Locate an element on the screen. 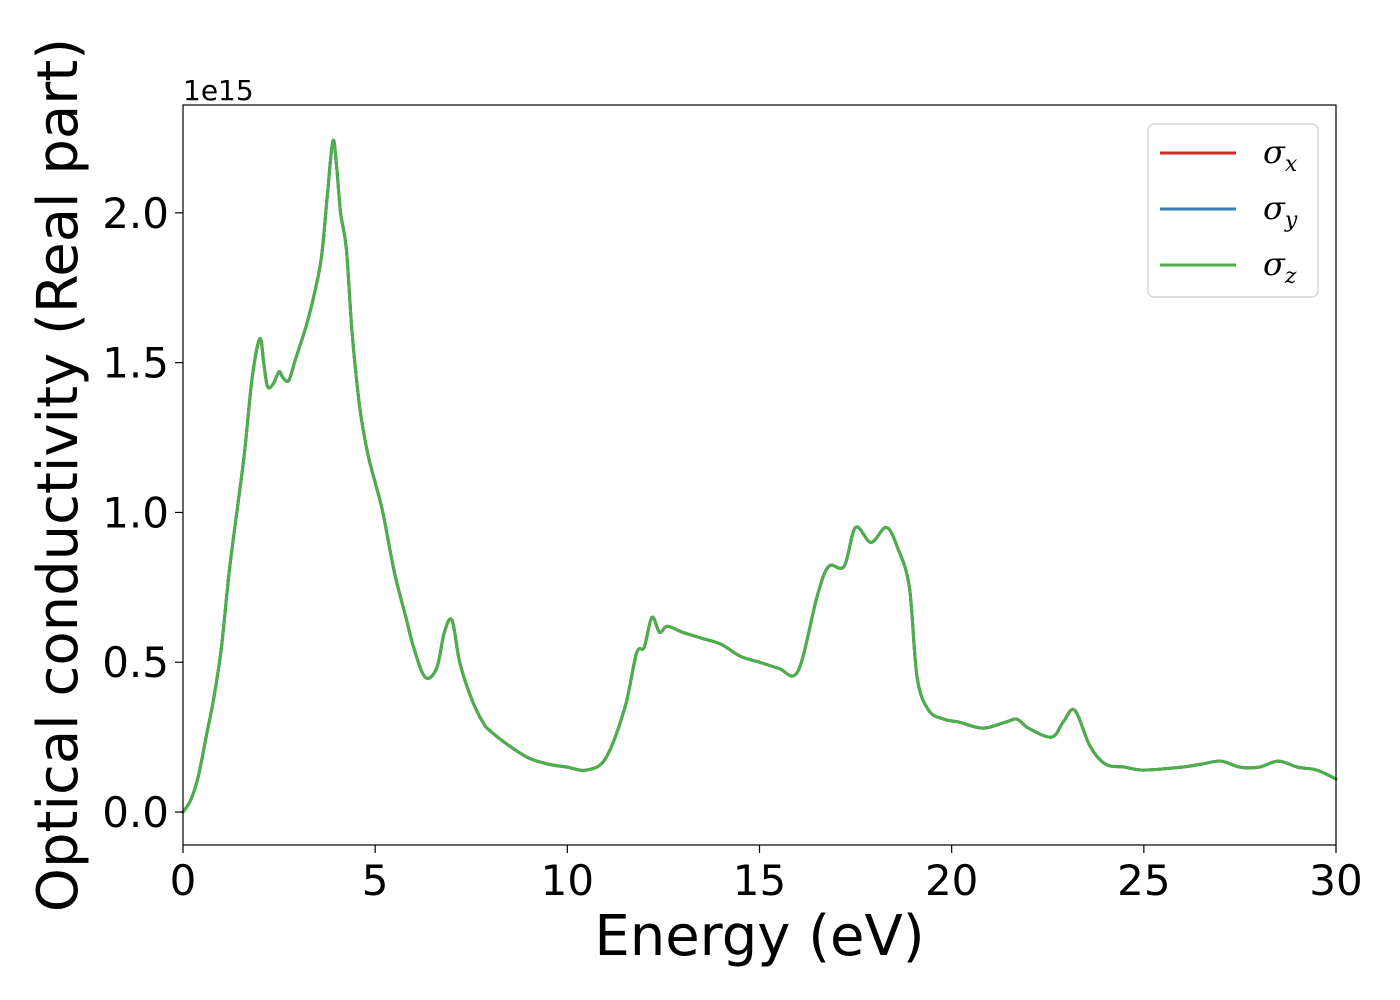  y-axis-title: Optical conductivity (Real part) is located at coordinates (58, 475).